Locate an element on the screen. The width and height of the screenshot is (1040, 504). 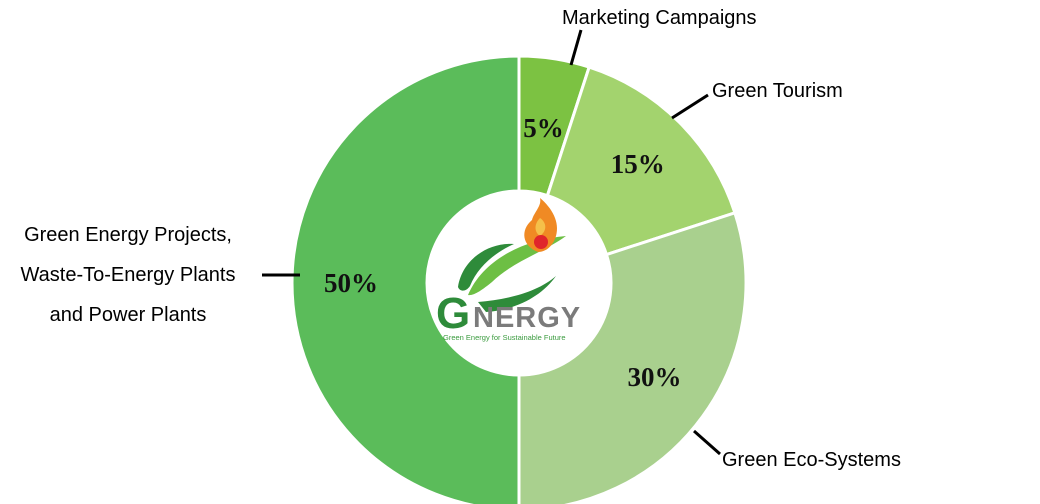
logo-wordmark: NERGY is located at coordinates (527, 318).